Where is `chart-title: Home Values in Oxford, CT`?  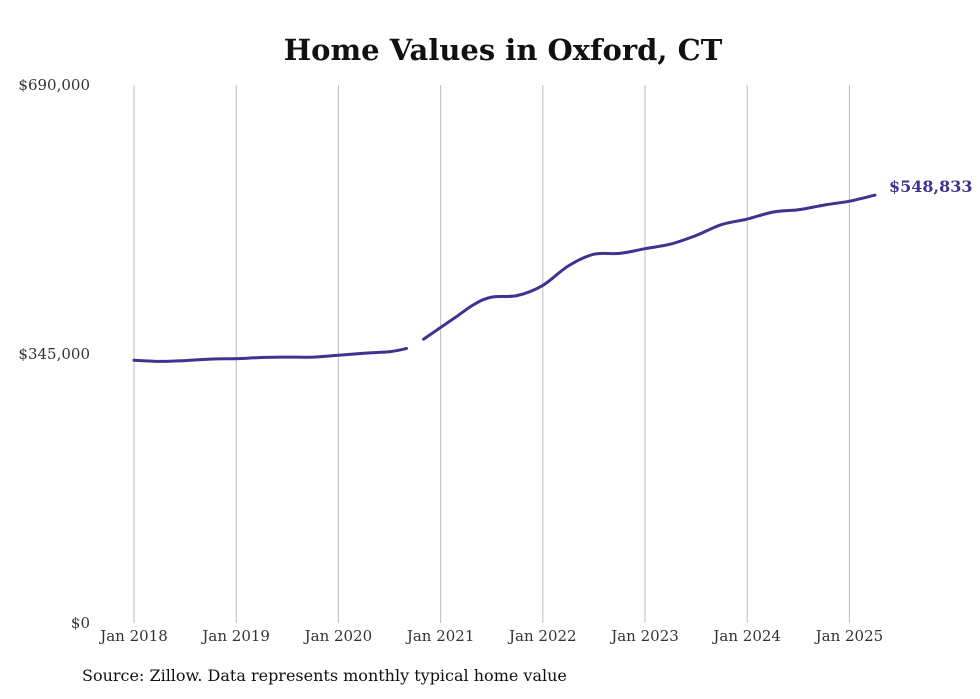 chart-title: Home Values in Oxford, CT is located at coordinates (503, 50).